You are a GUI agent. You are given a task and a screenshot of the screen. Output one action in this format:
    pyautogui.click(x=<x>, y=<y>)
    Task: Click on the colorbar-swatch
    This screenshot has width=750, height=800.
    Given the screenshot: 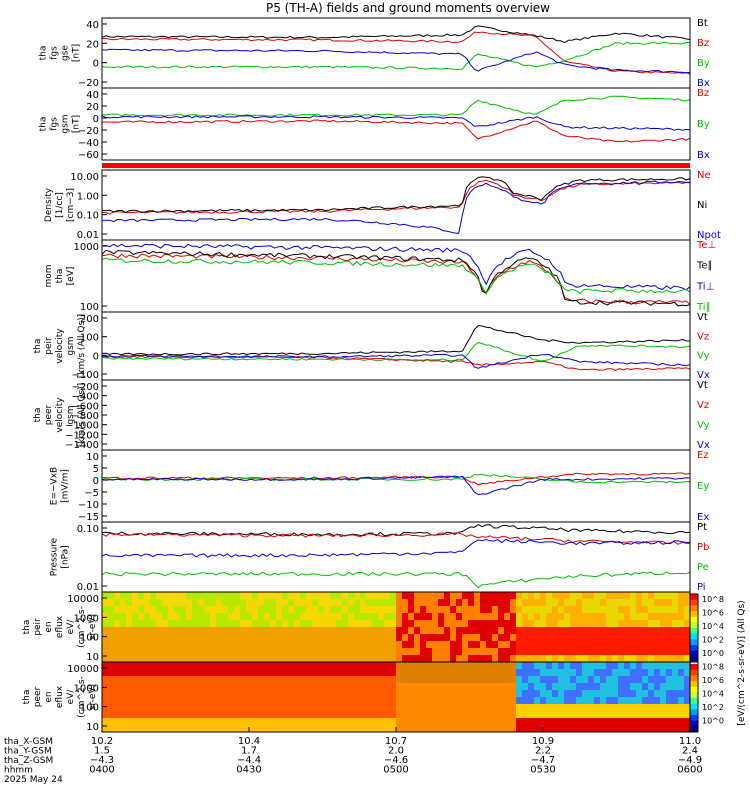 What is the action you would take?
    pyautogui.click(x=694, y=625)
    